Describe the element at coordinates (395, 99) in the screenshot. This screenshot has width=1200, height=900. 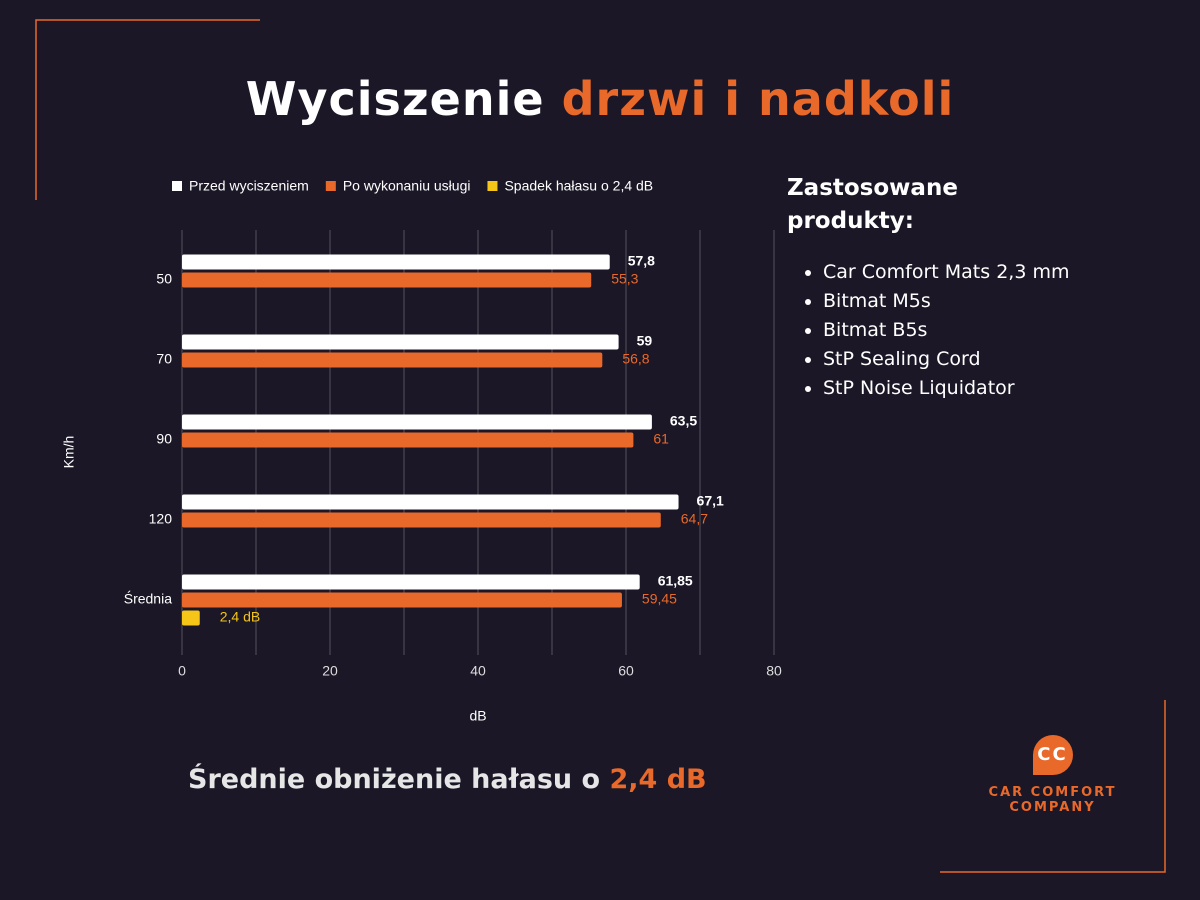
I see `title-part: Wyciszenie` at that location.